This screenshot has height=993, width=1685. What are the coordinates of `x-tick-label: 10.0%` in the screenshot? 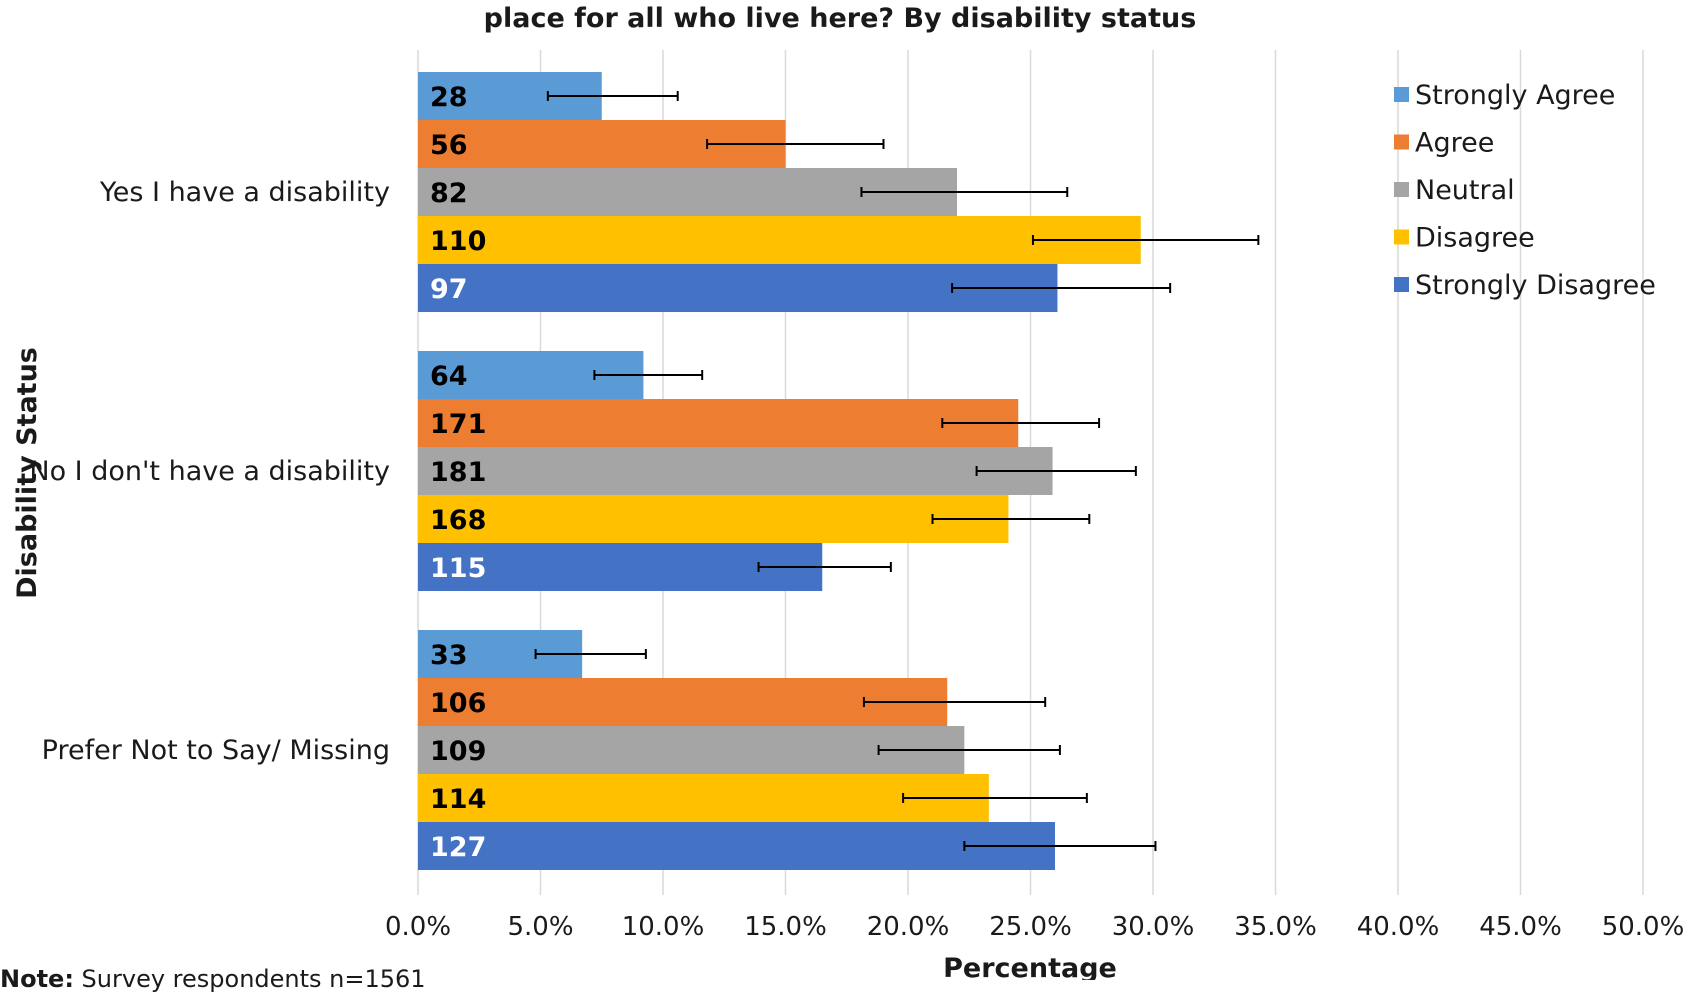 It's located at (663, 927).